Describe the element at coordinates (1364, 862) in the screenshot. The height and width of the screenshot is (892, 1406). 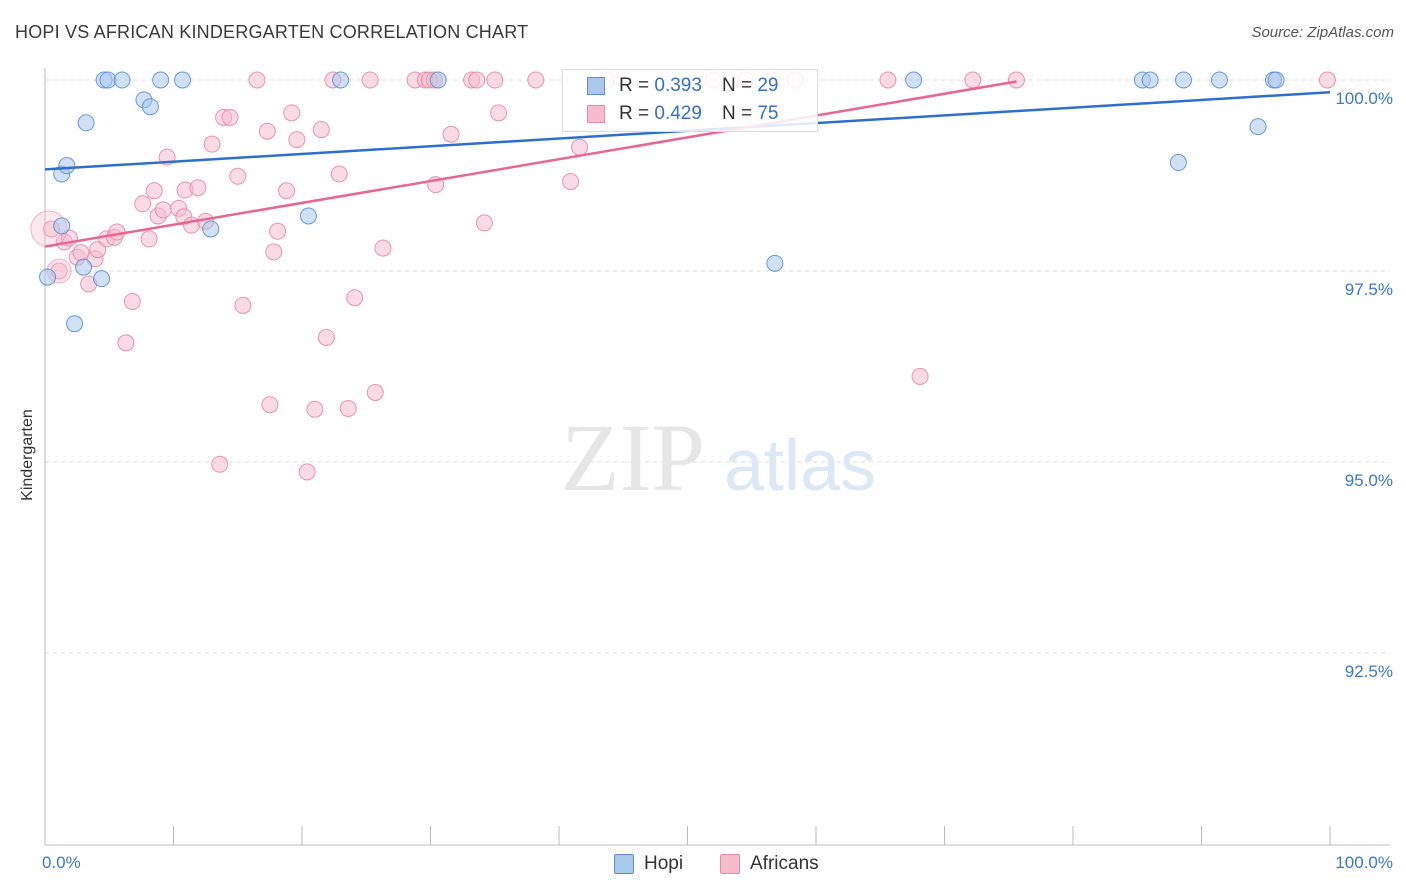
I see `x-tick-label-max: 100.0%` at that location.